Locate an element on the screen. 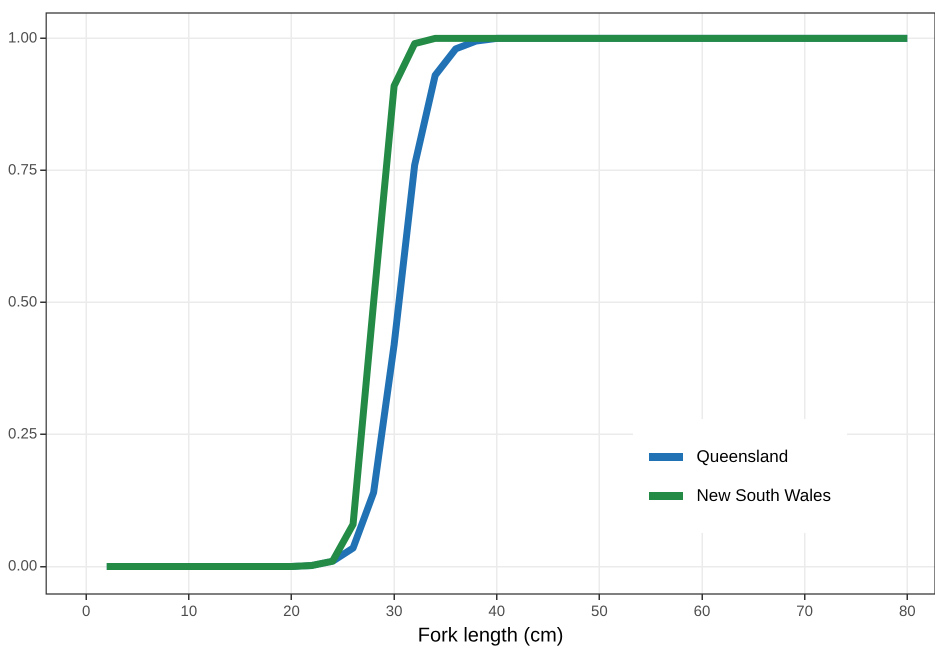 This screenshot has height=648, width=935. x-tick-label: 0 is located at coordinates (86, 611).